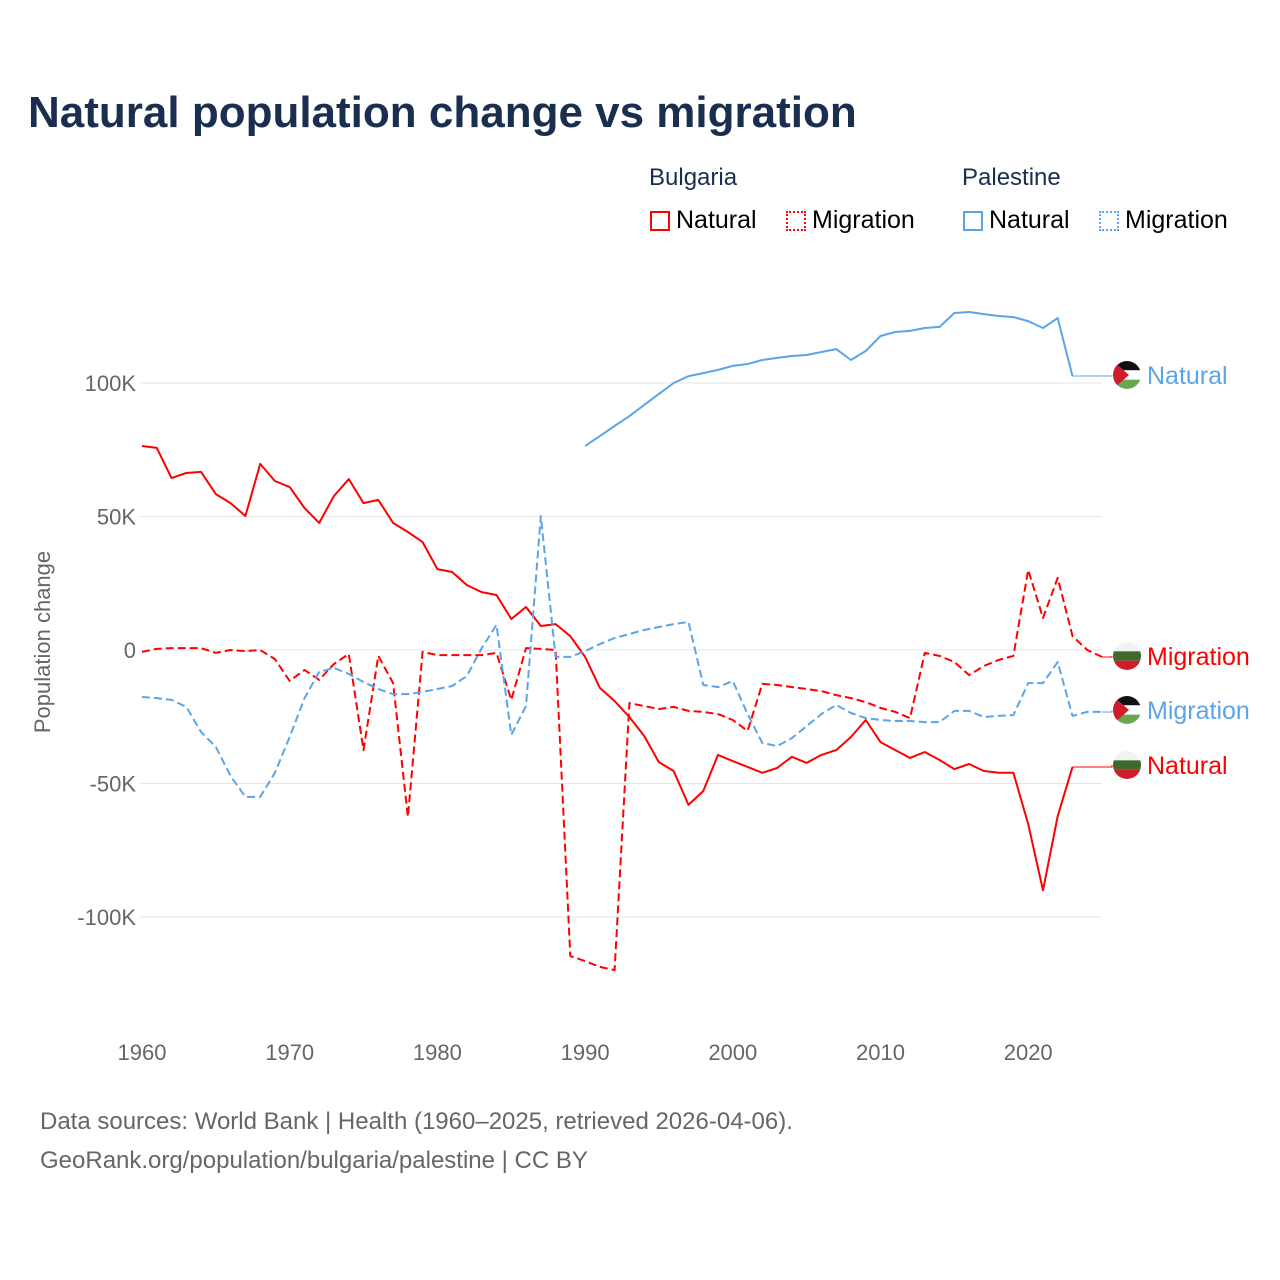  What do you see at coordinates (732, 1052) in the screenshot?
I see `x-tick-label: 2000` at bounding box center [732, 1052].